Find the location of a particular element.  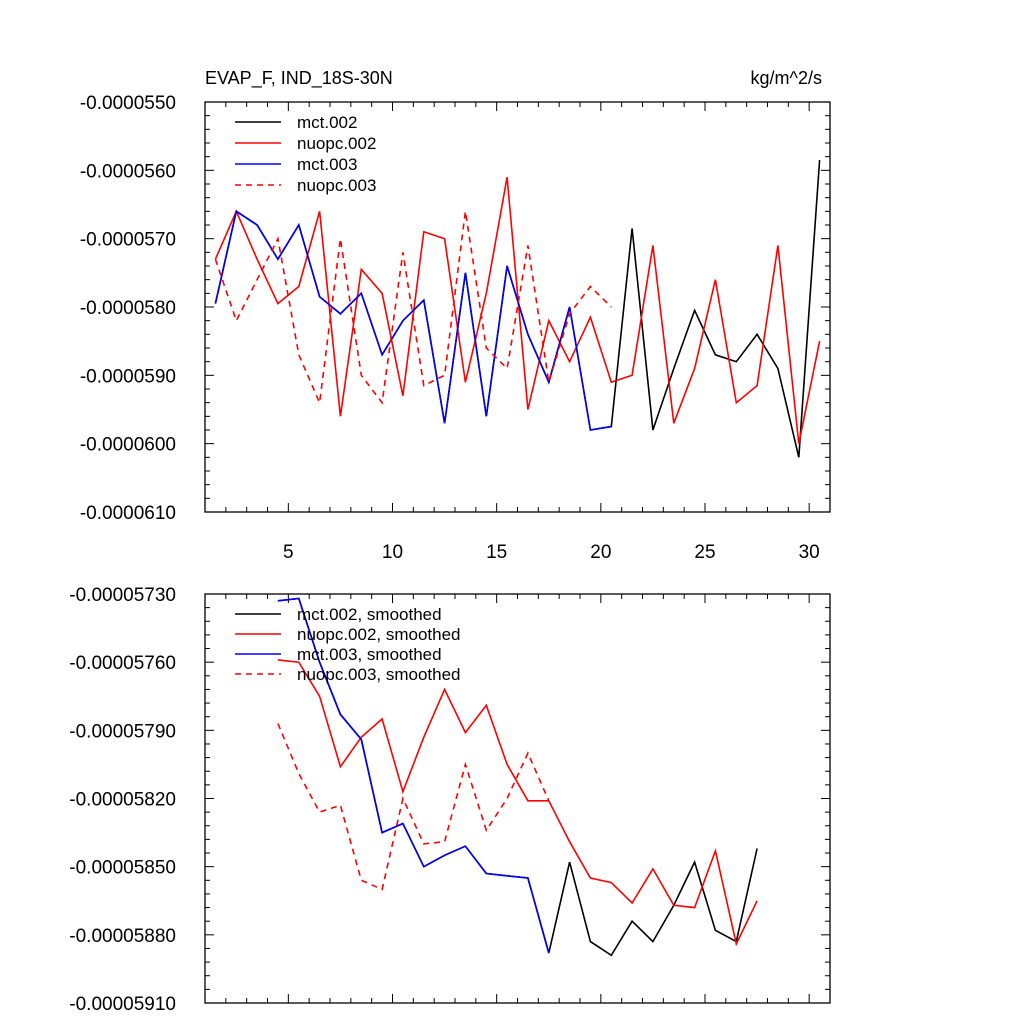

panel-2-y-tick-label: -0.00005730 is located at coordinates (122, 595).